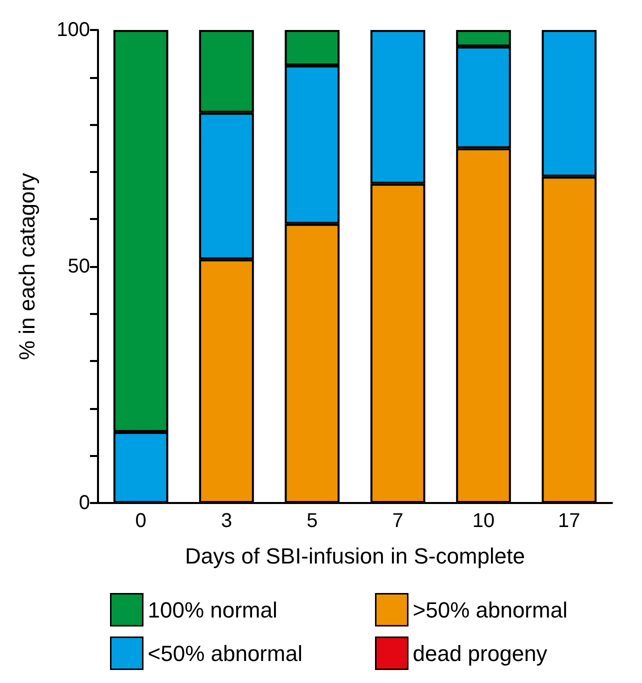 This screenshot has width=642, height=683. Describe the element at coordinates (490, 609) in the screenshot. I see `legend-label: >50% abnormal` at that location.